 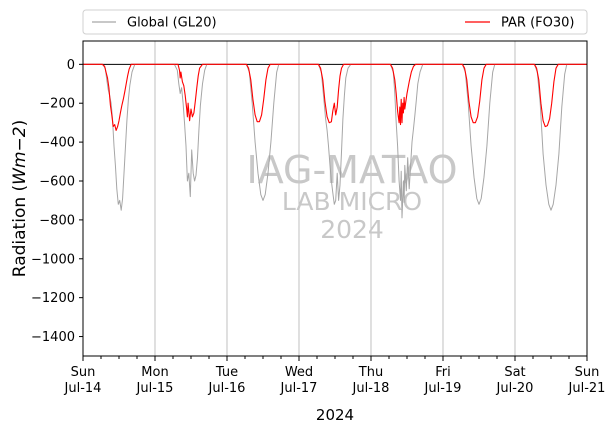 What do you see at coordinates (53, 298) in the screenshot?
I see `y-tick-label: −1200` at bounding box center [53, 298].